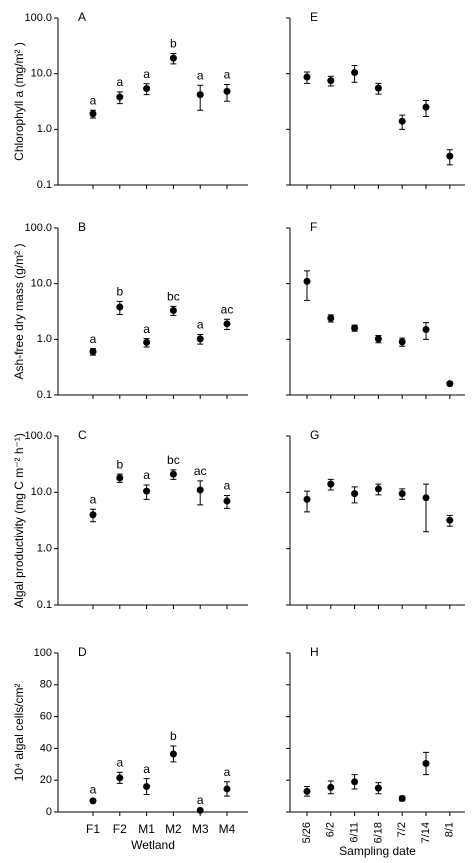 This screenshot has height=863, width=474. Describe the element at coordinates (402, 829) in the screenshot. I see `x-tick-label: 7/2` at that location.